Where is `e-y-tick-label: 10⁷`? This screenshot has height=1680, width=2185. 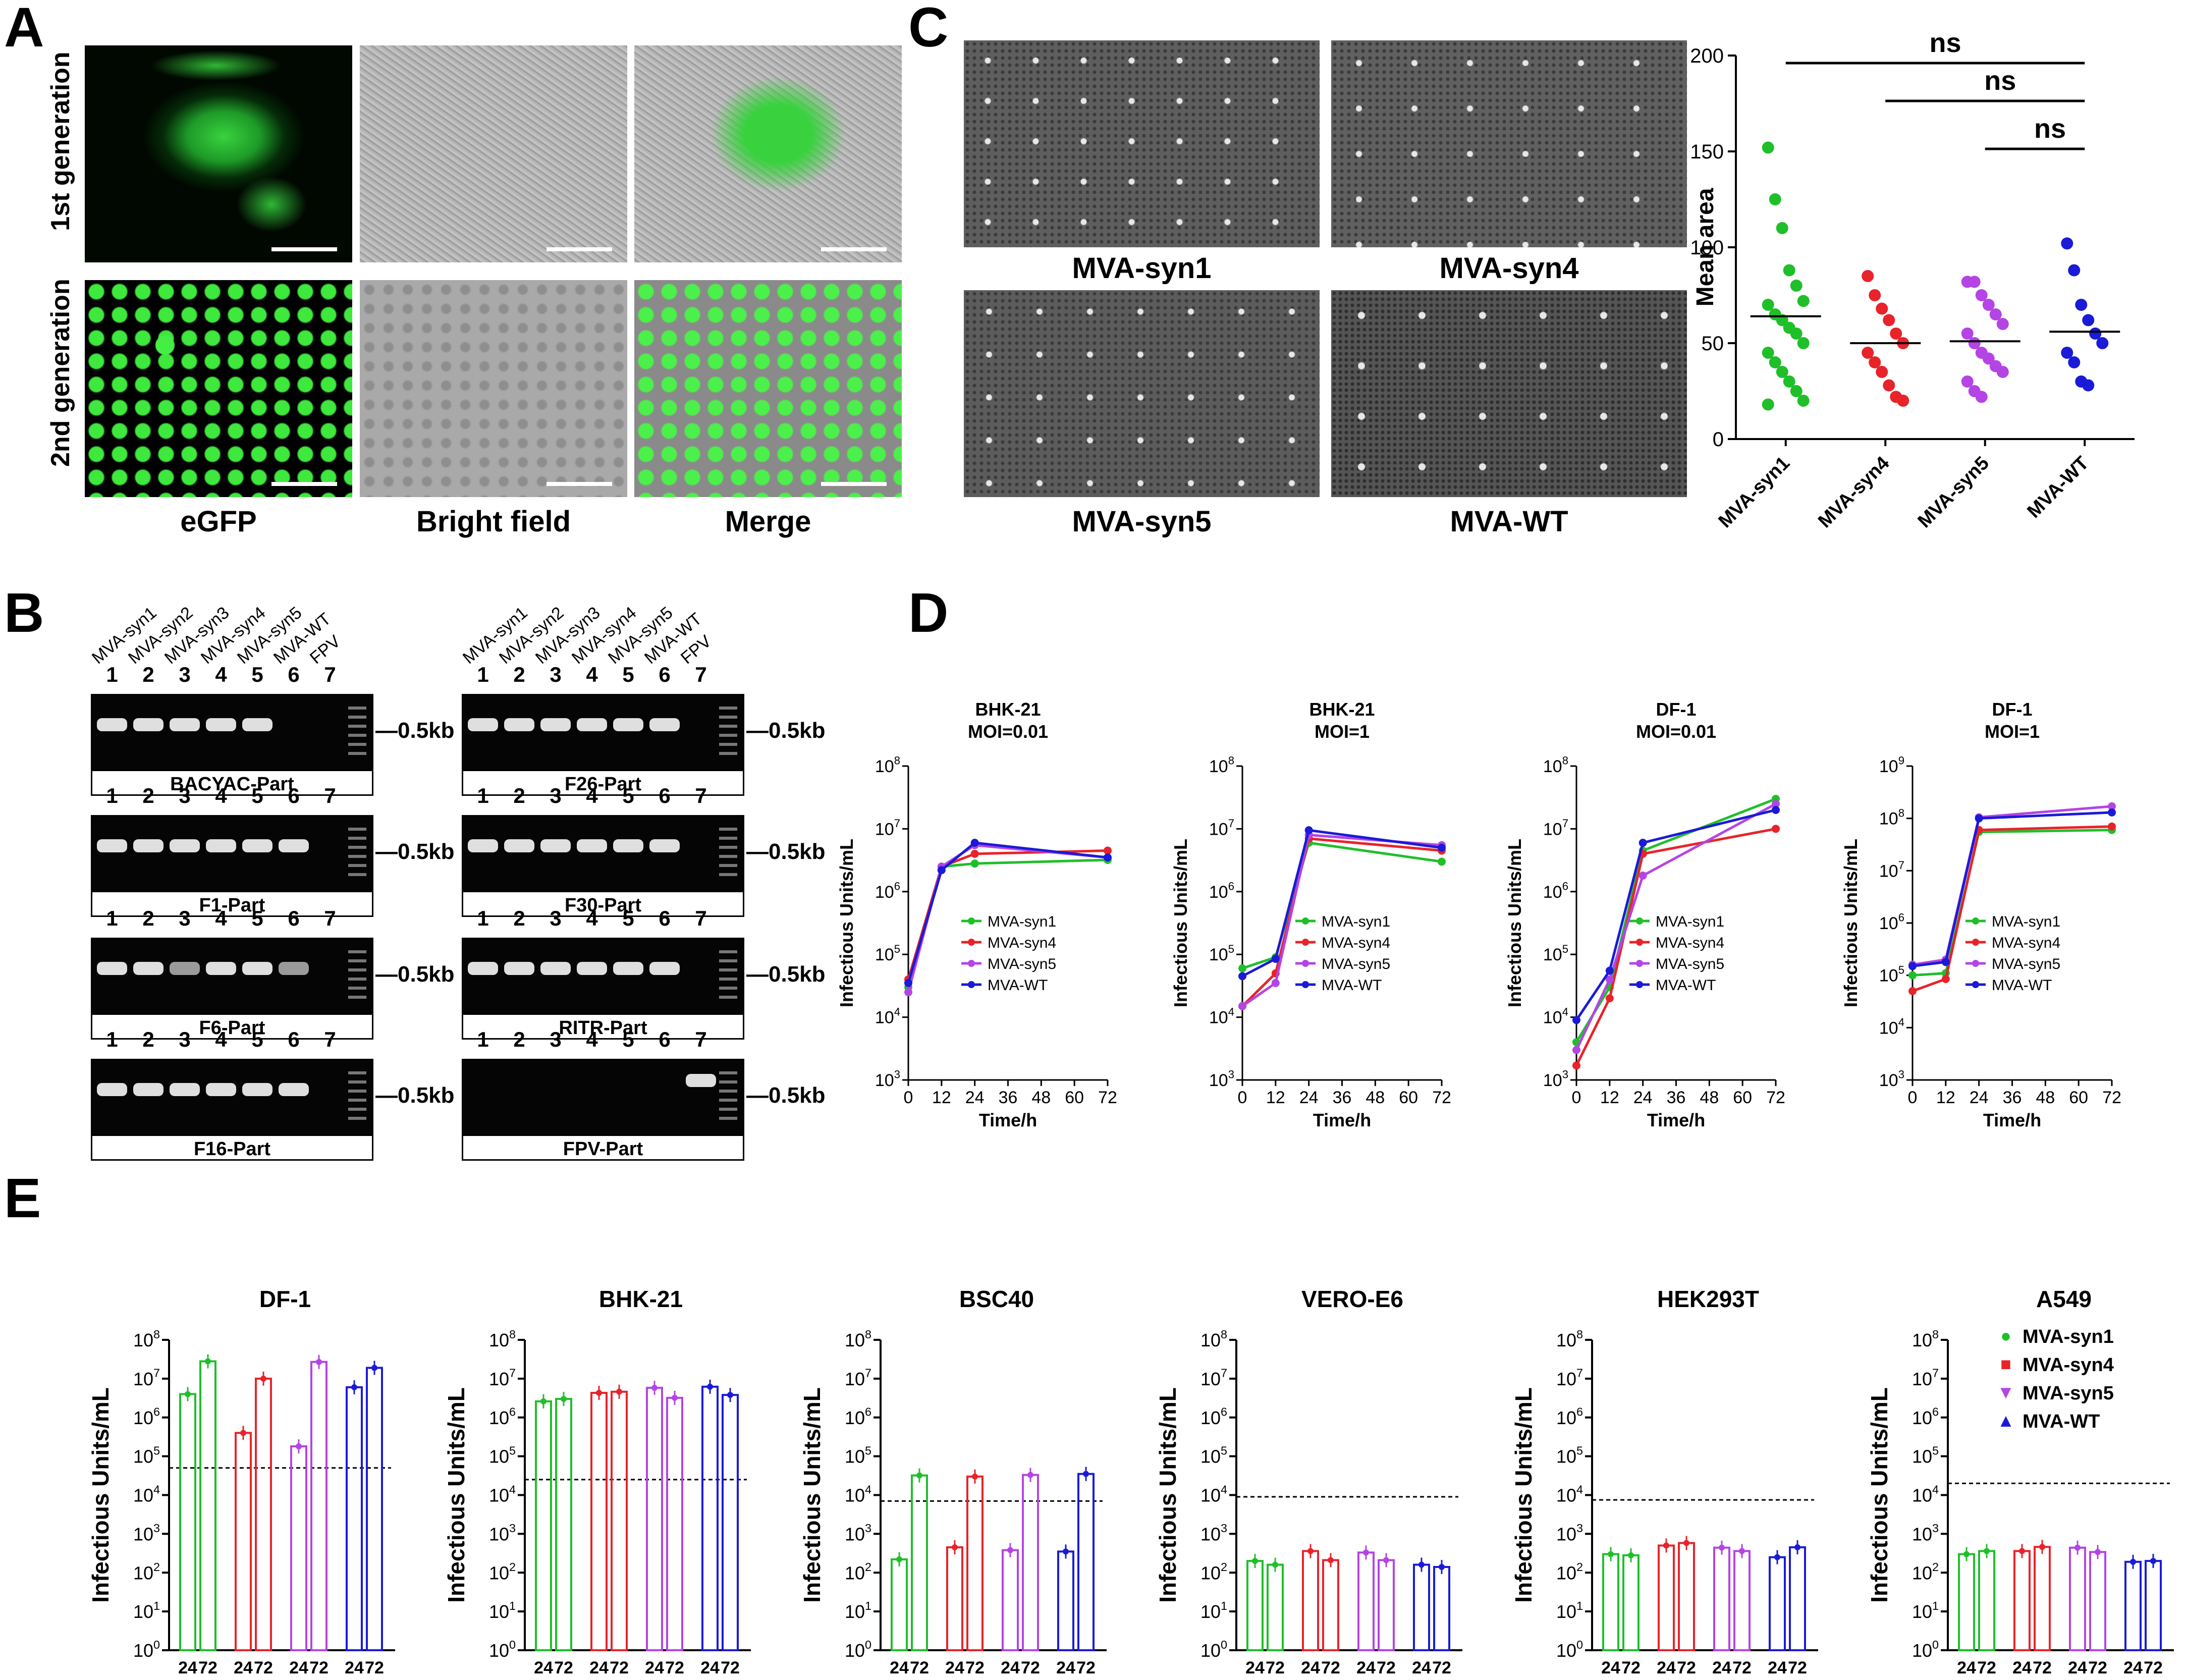
e-y-tick-label: 10⁷ is located at coordinates (503, 1378).